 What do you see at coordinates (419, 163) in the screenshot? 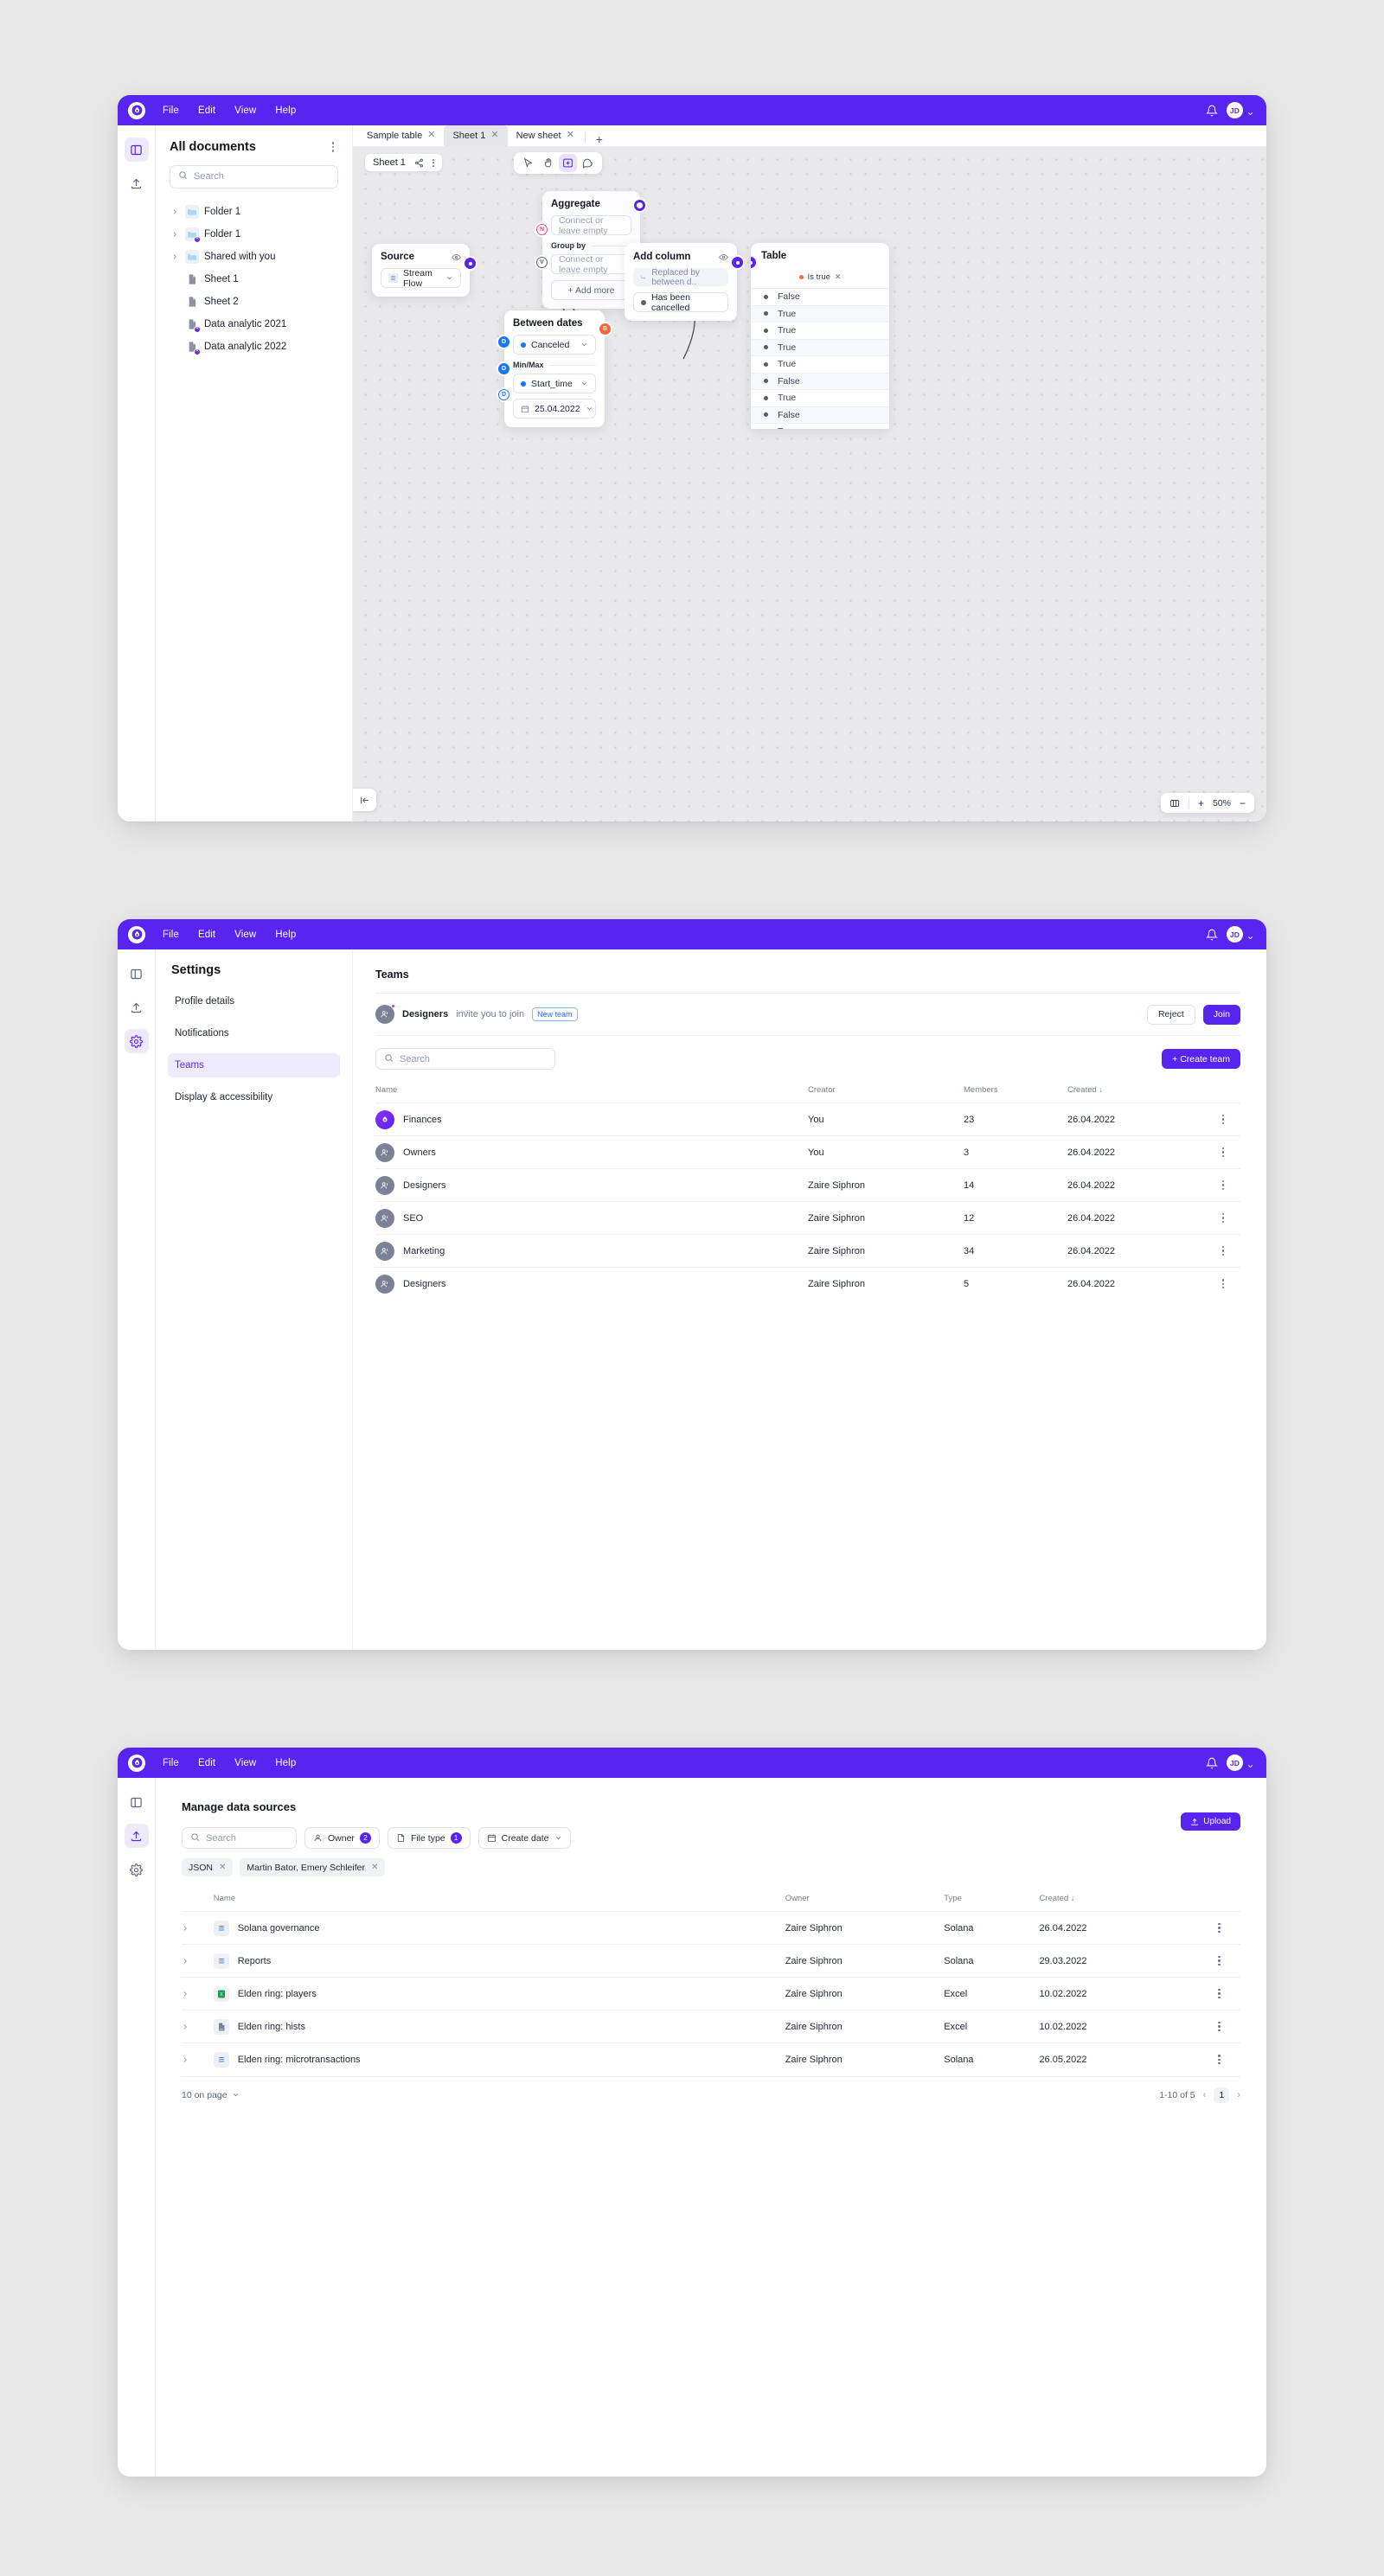
I see `share-icon` at bounding box center [419, 163].